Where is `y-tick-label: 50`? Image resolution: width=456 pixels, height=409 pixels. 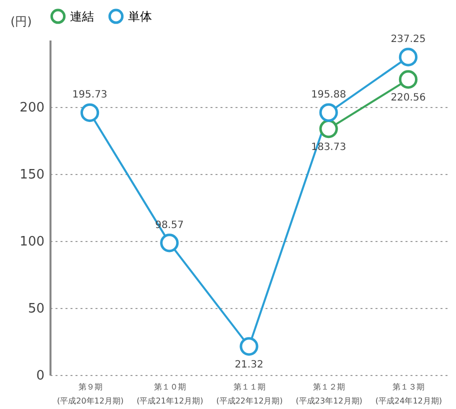
y-tick-label: 50 is located at coordinates (36, 309).